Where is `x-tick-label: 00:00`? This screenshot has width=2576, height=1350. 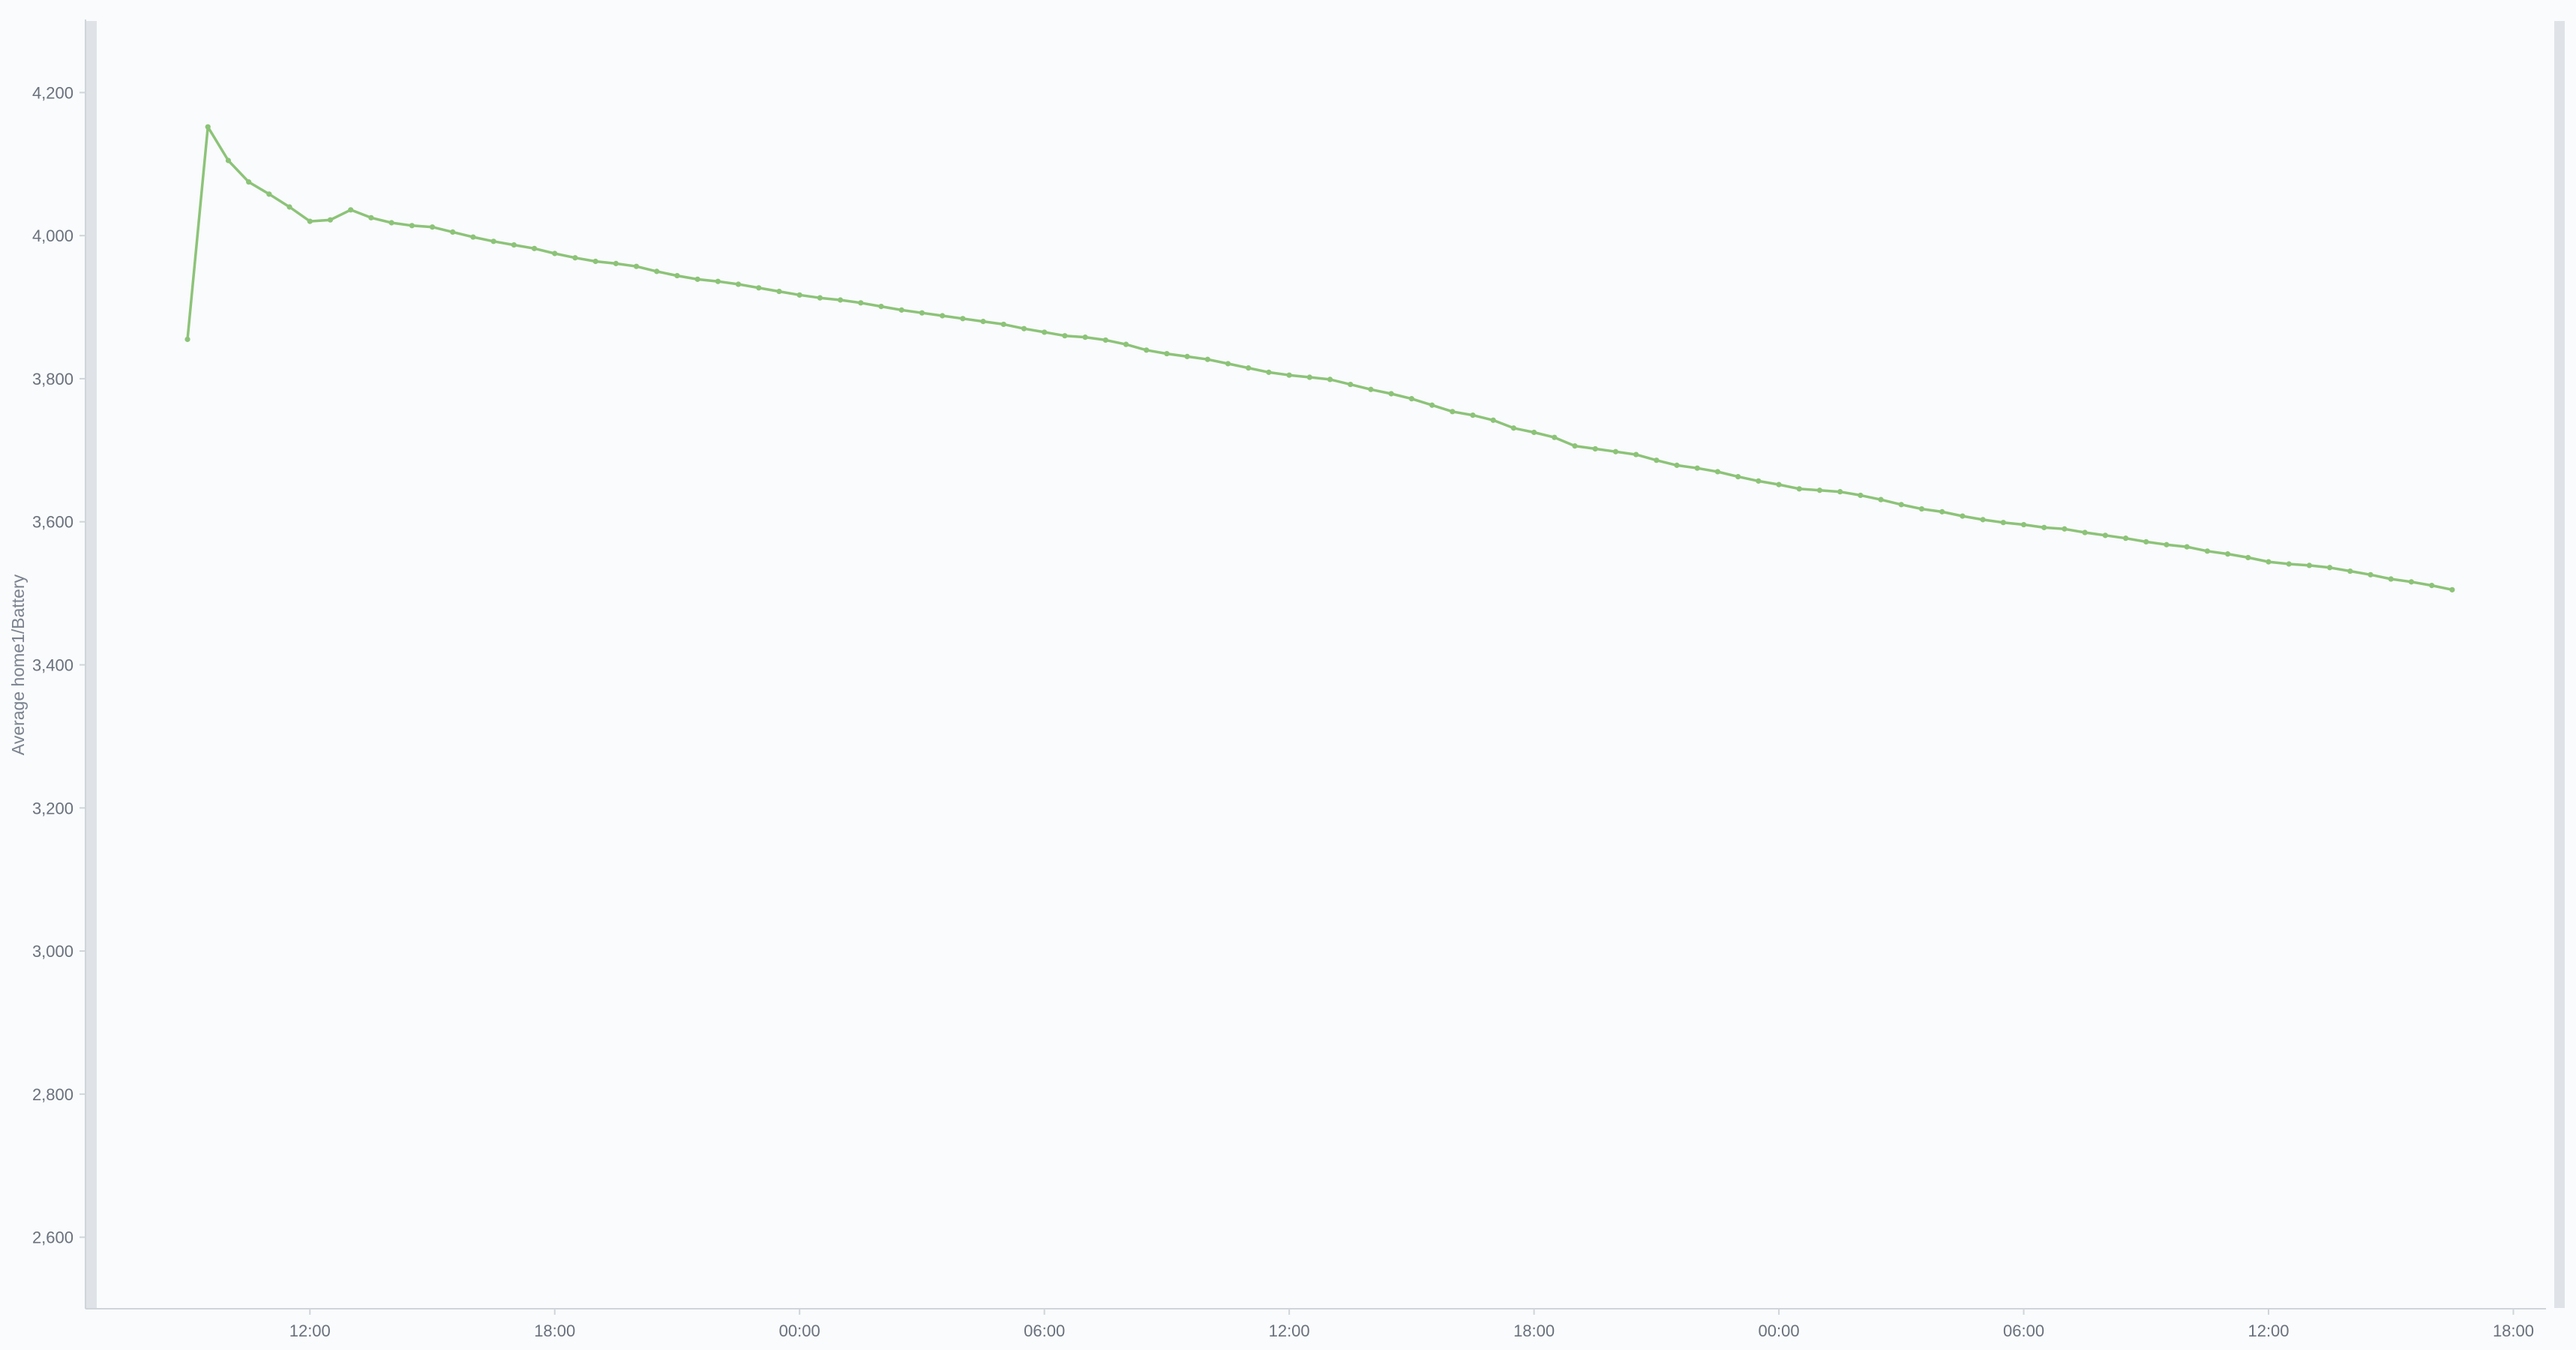
x-tick-label: 00:00 is located at coordinates (1780, 1331).